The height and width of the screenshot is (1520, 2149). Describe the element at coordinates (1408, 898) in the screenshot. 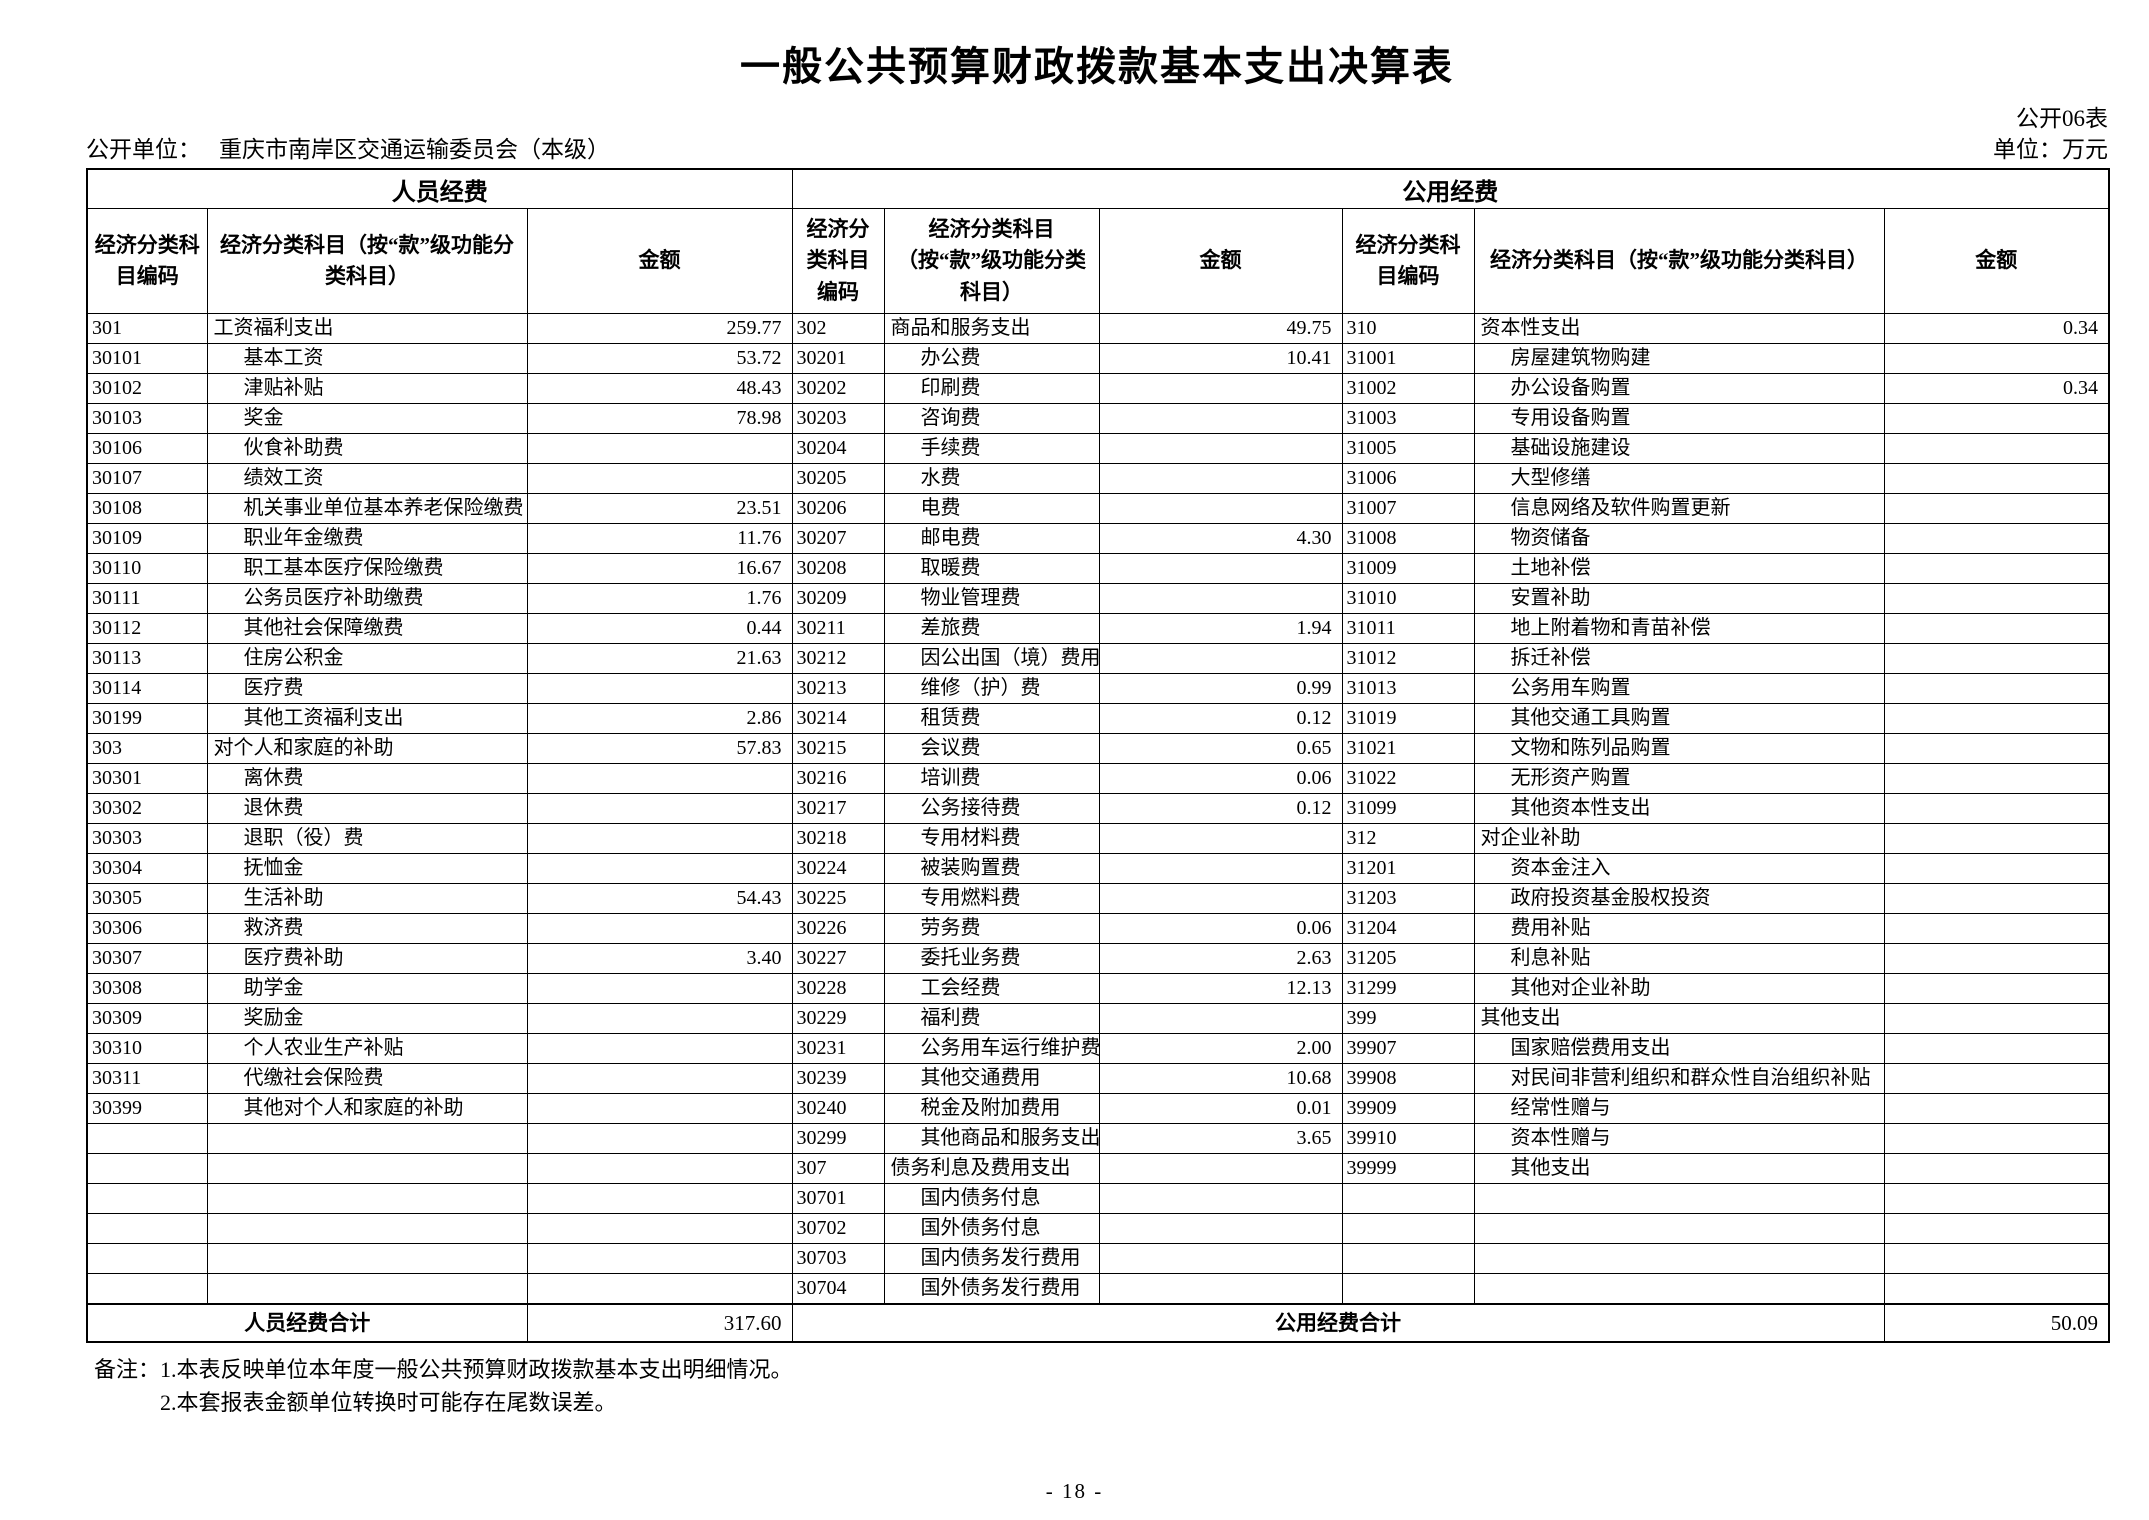

I see `code-cell: 31203` at that location.